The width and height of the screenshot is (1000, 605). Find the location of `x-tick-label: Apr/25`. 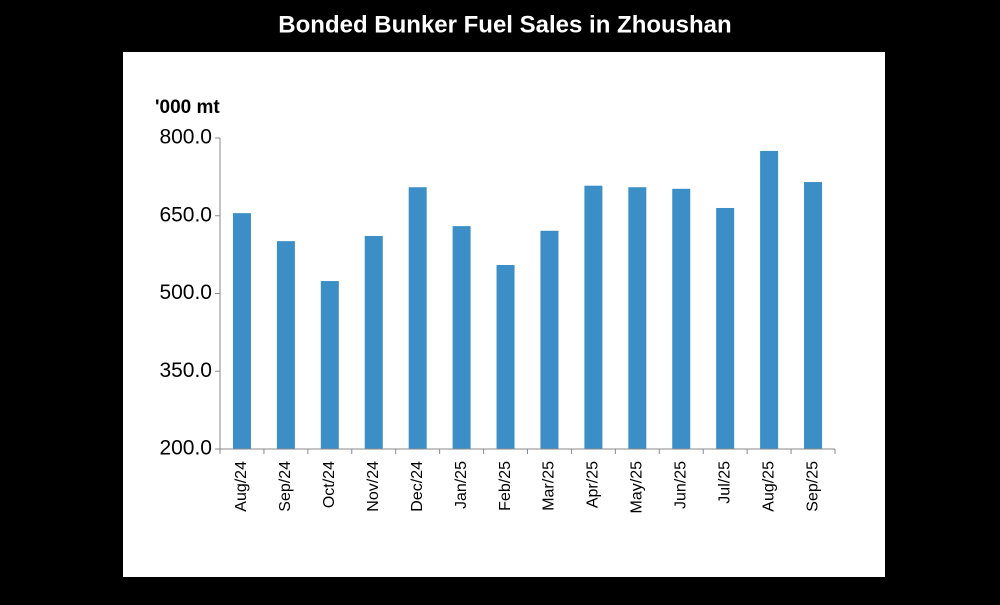

x-tick-label: Apr/25 is located at coordinates (593, 484).